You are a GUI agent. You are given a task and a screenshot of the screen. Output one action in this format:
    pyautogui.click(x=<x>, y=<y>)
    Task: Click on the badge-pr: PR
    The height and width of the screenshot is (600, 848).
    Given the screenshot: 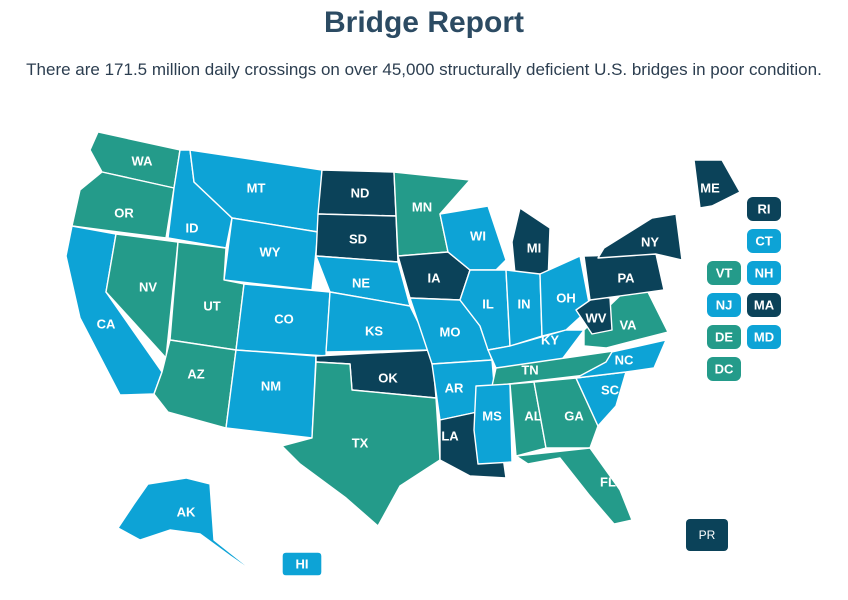 What is the action you would take?
    pyautogui.click(x=707, y=535)
    